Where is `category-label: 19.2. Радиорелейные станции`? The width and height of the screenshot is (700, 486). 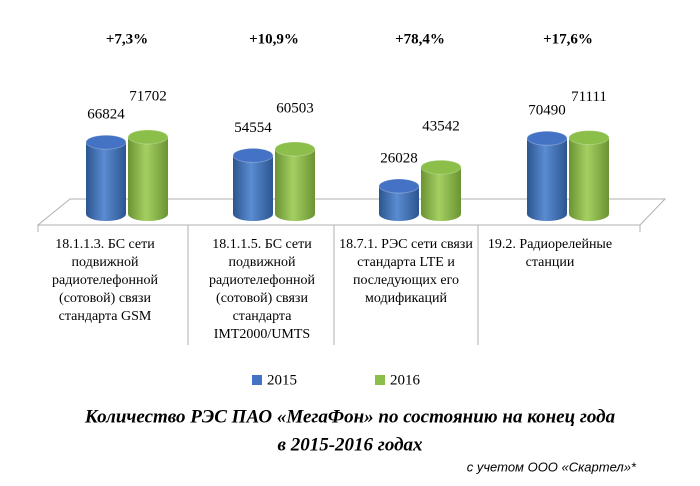
category-label: 19.2. Радиорелейные станции is located at coordinates (550, 253).